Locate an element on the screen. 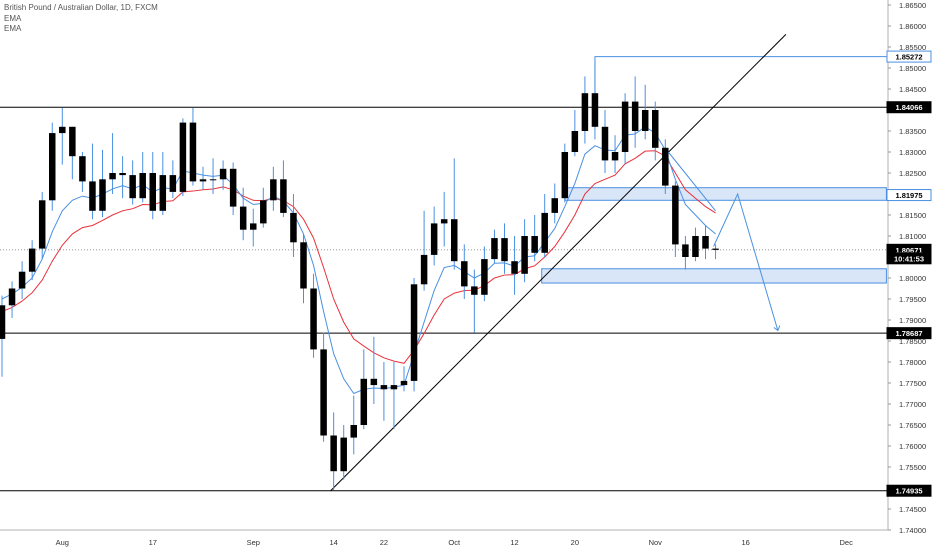 The image size is (932, 550). y-tick-label: 1.79500 is located at coordinates (912, 299).